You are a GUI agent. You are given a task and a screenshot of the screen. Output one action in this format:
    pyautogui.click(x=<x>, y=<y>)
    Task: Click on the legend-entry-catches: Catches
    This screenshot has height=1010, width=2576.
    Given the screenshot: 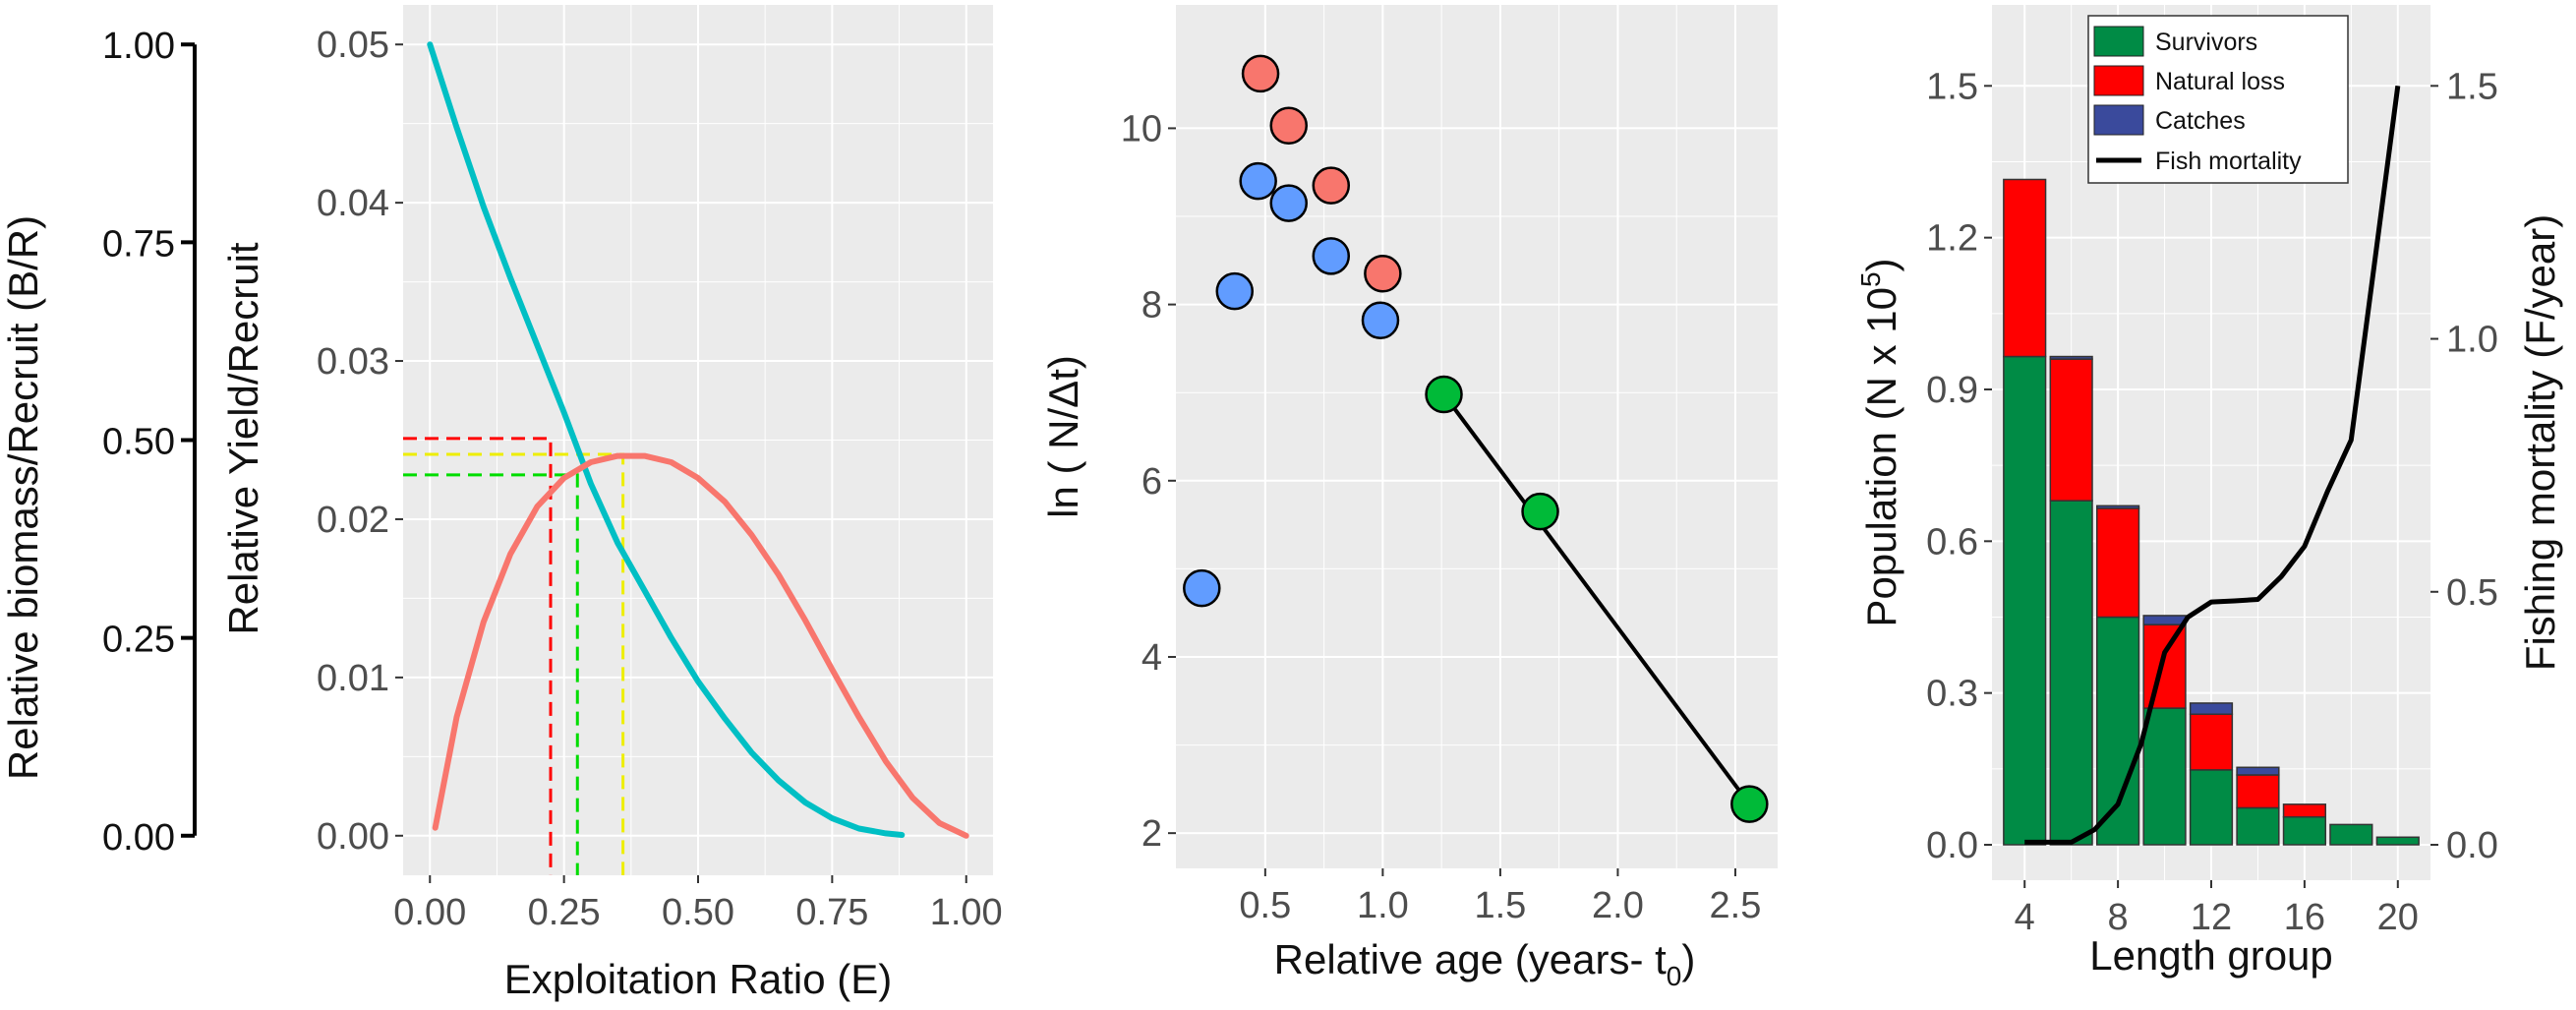 What is the action you would take?
    pyautogui.click(x=2169, y=120)
    